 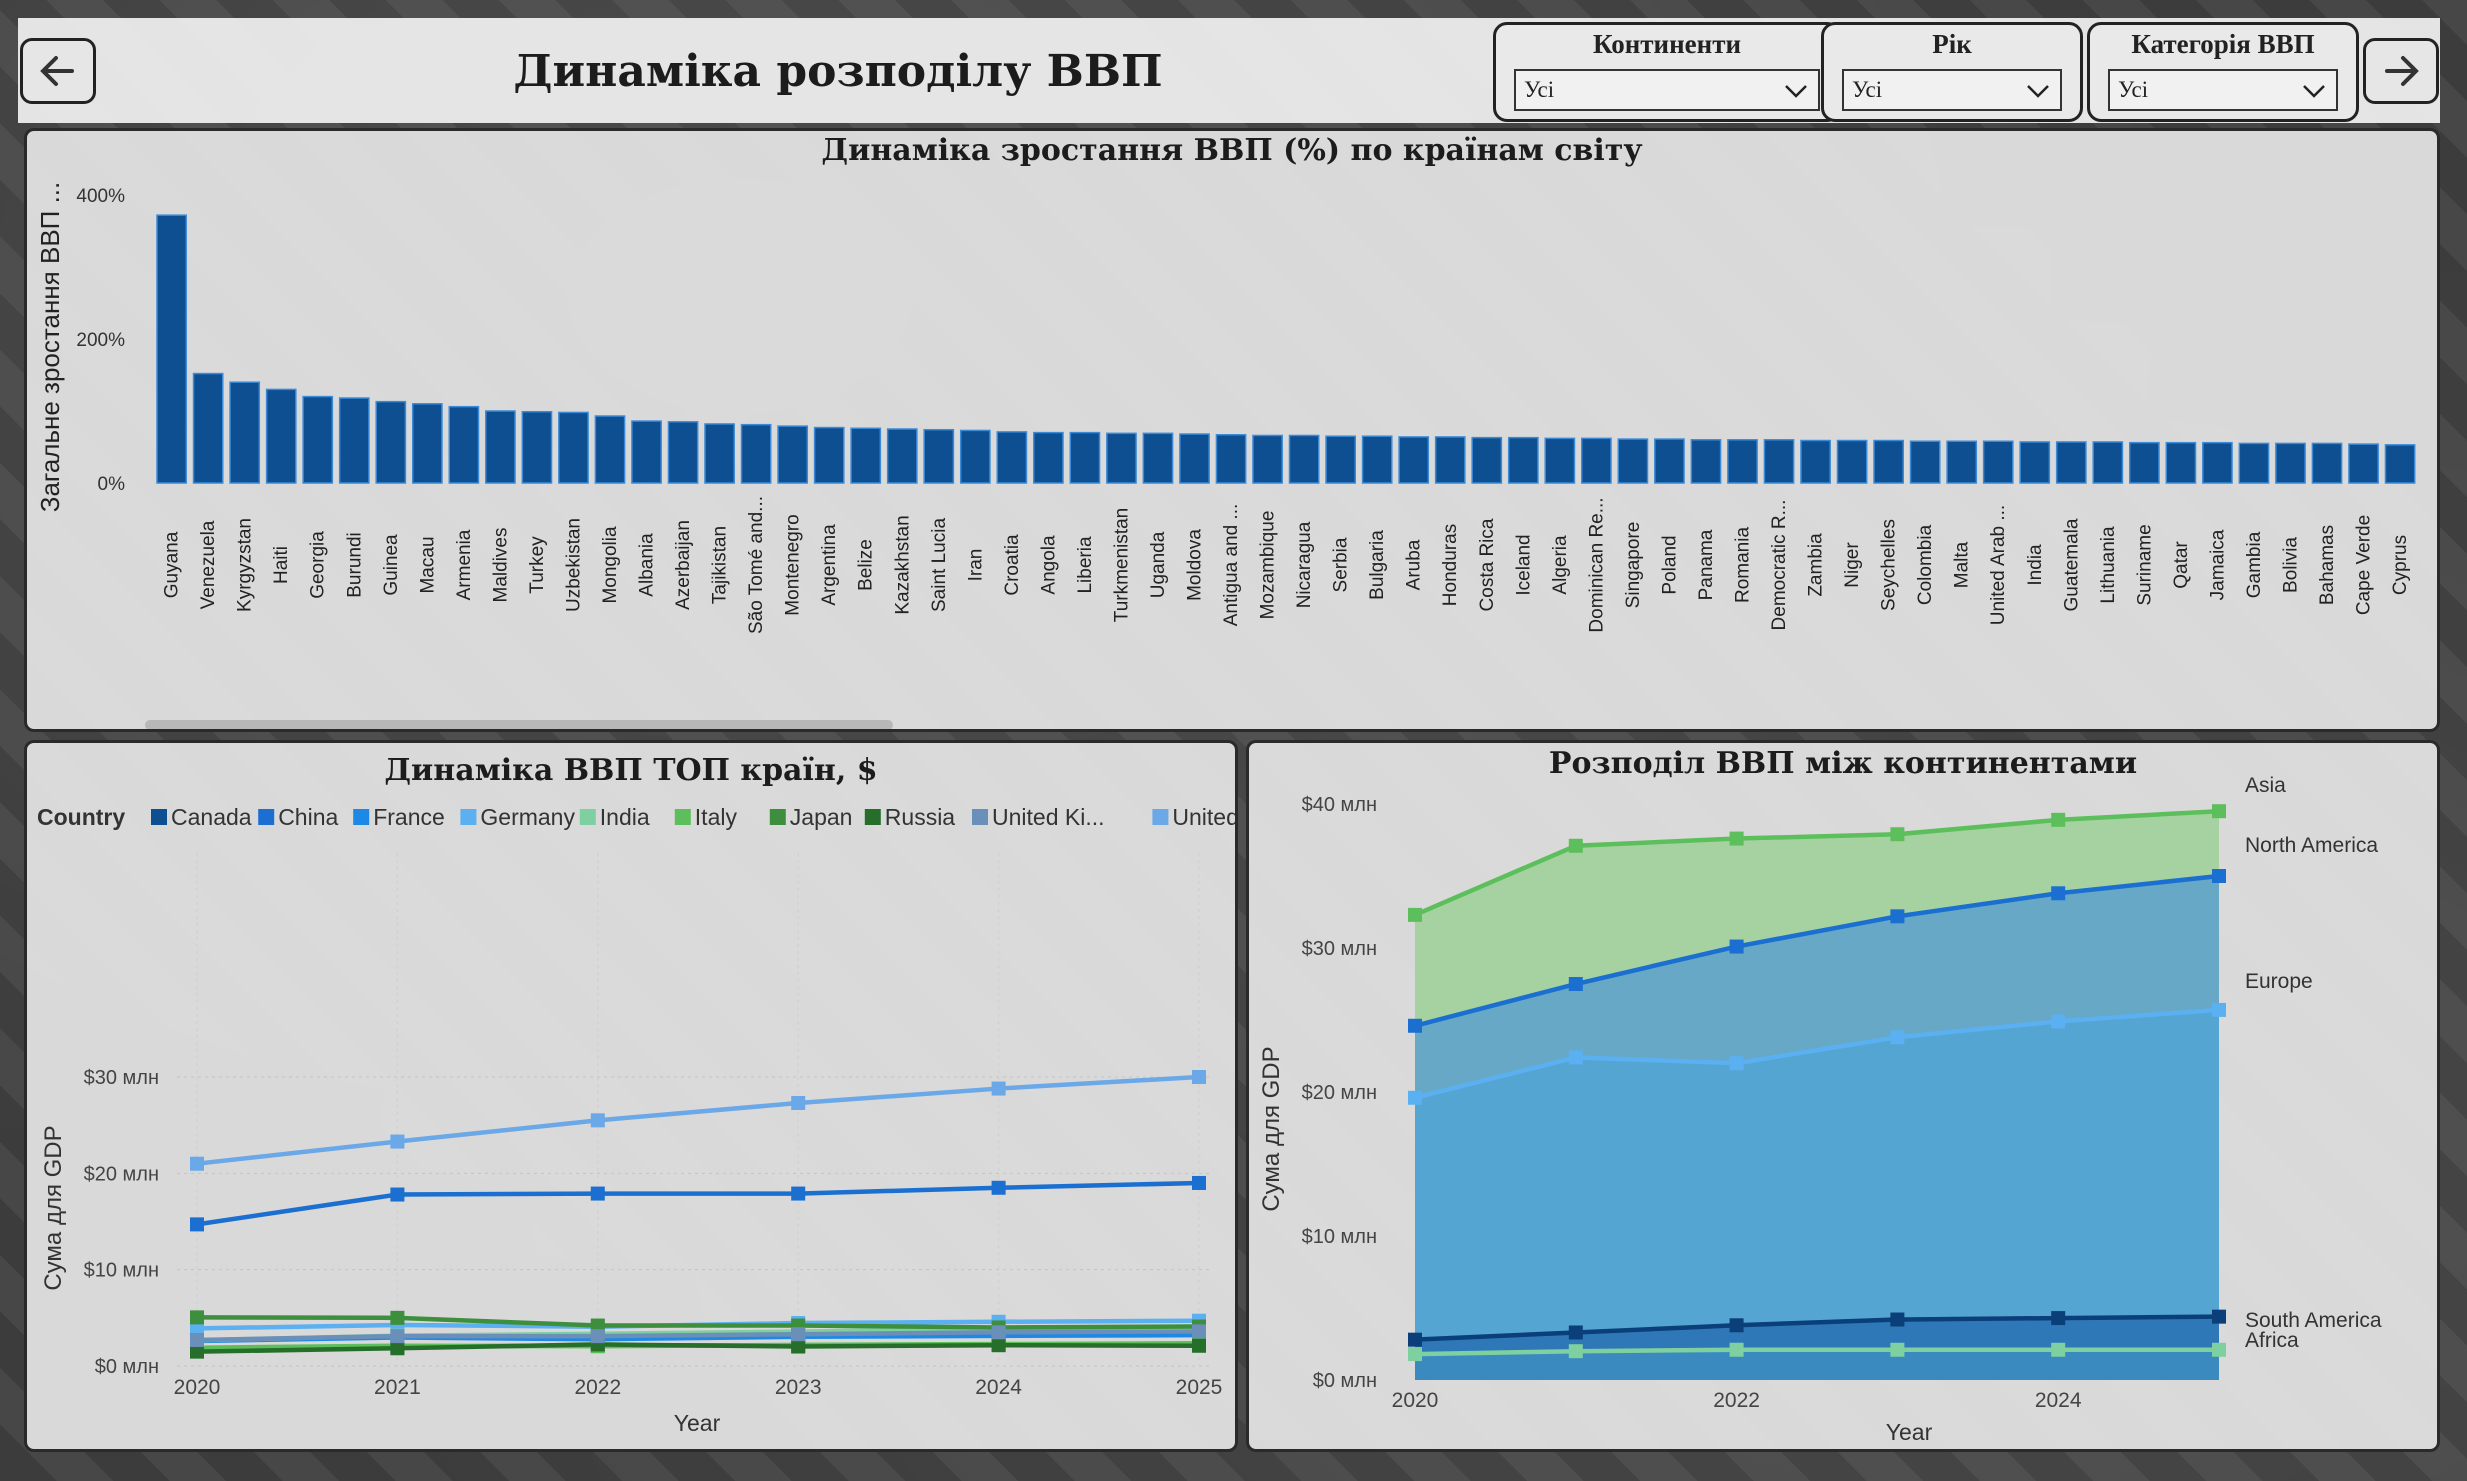 What do you see at coordinates (793, 564) in the screenshot?
I see `x-tick-label: Montenegro` at bounding box center [793, 564].